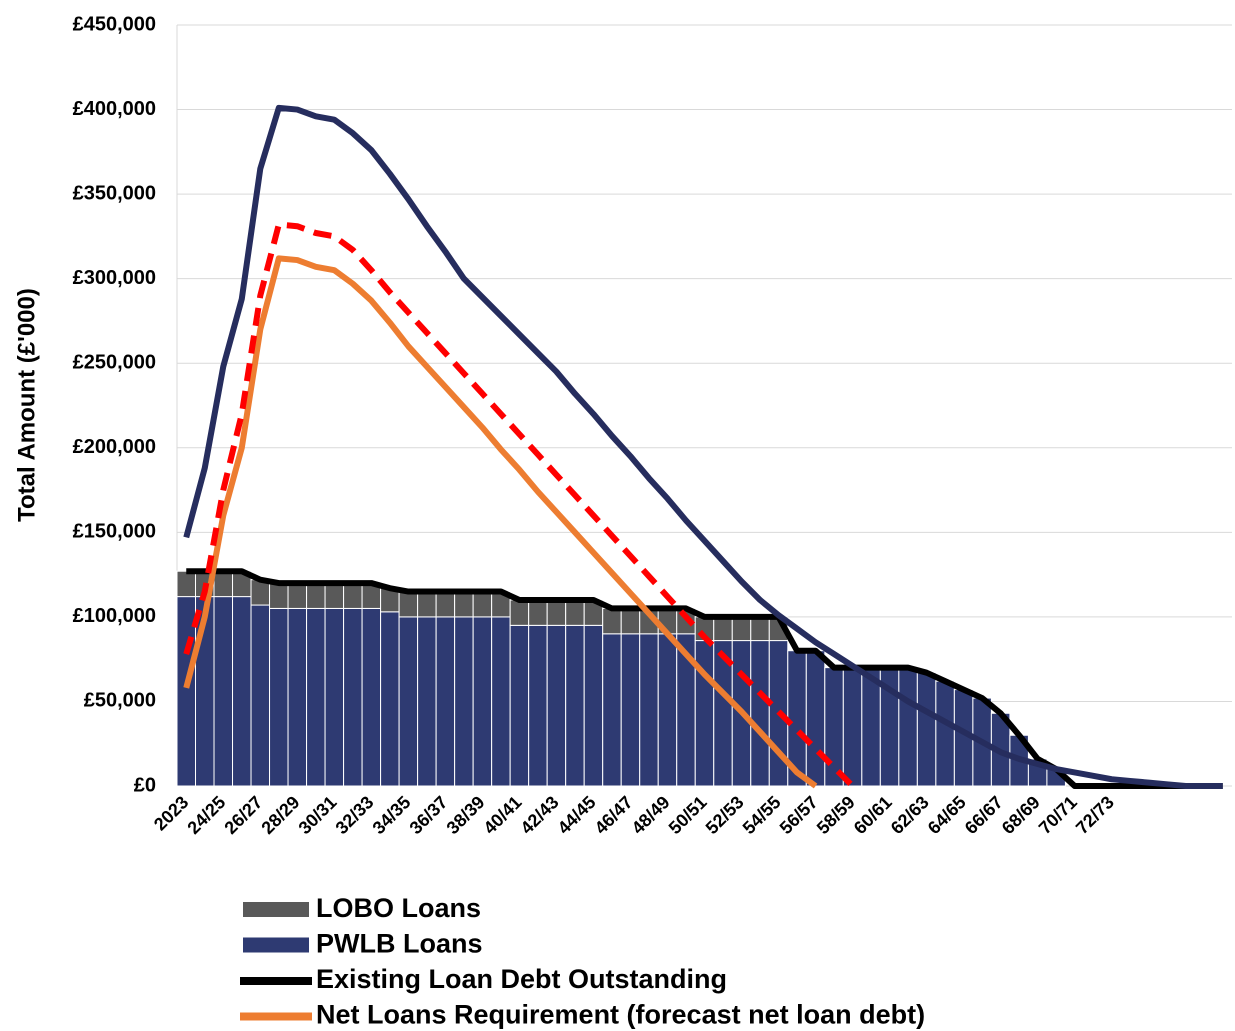 This screenshot has height=1031, width=1235. I want to click on x-tick-label: 50/51, so click(688, 815).